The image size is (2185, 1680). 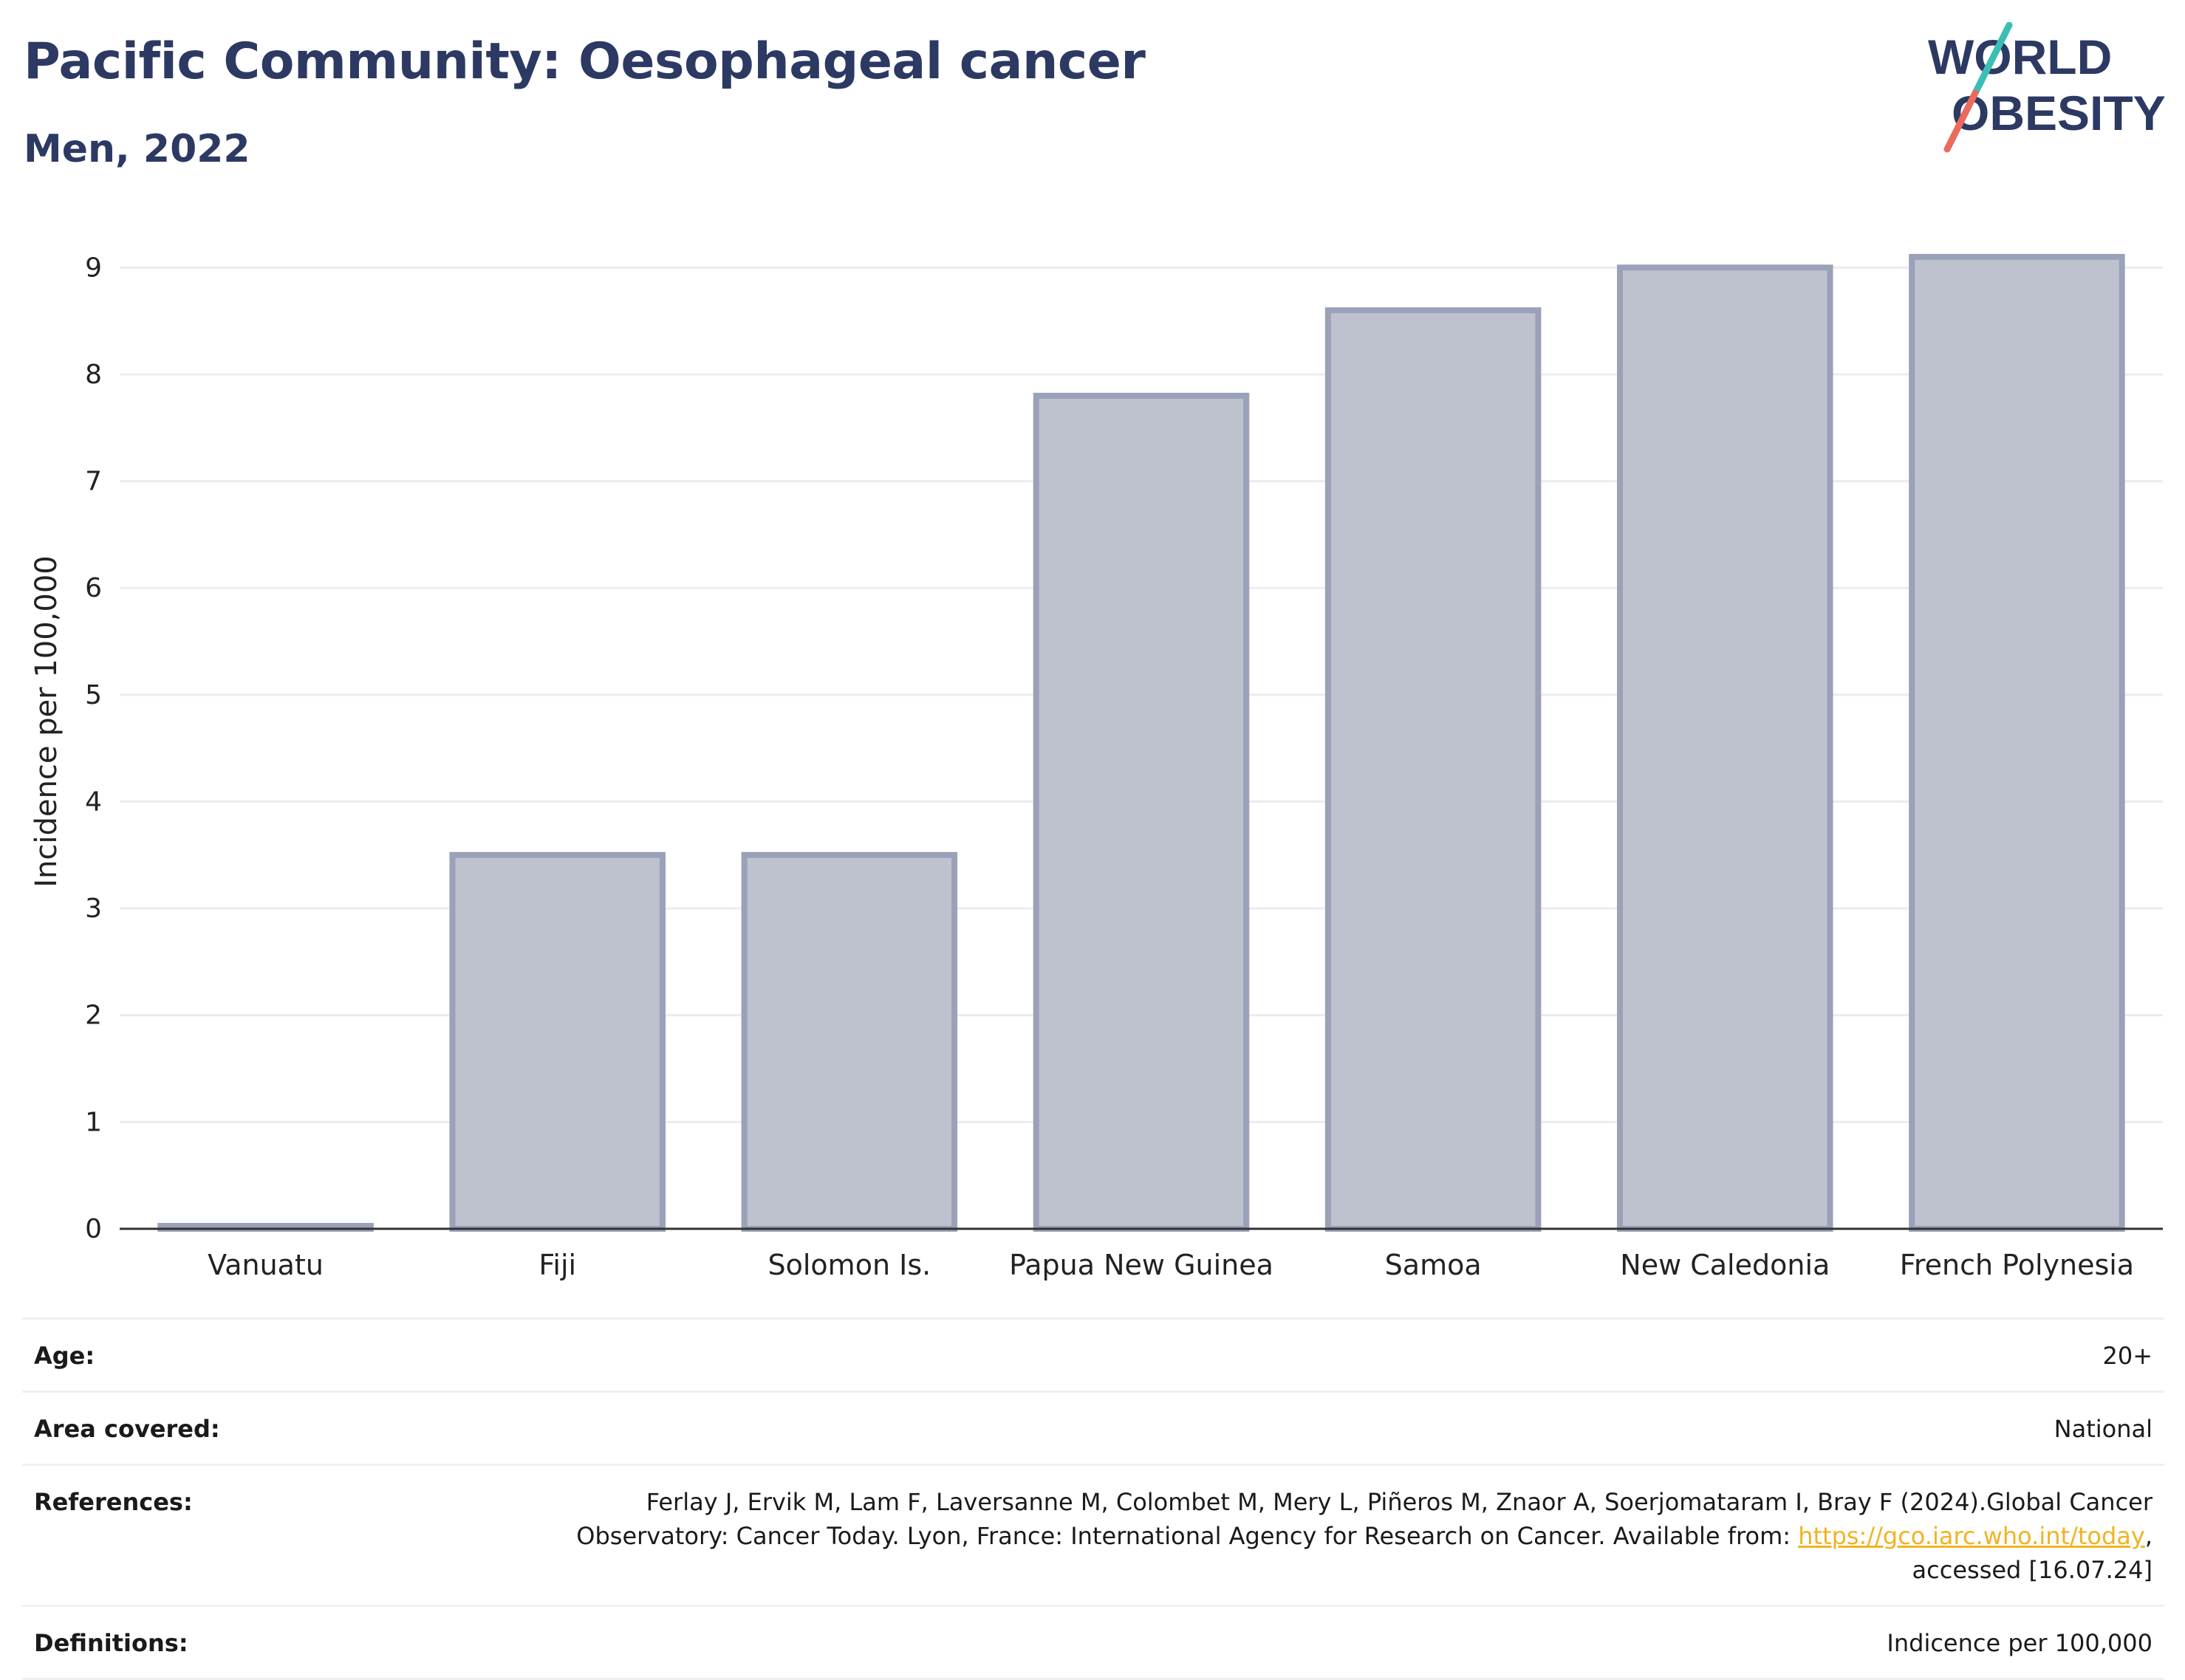 I want to click on bar-solomon-is, so click(x=849, y=1042).